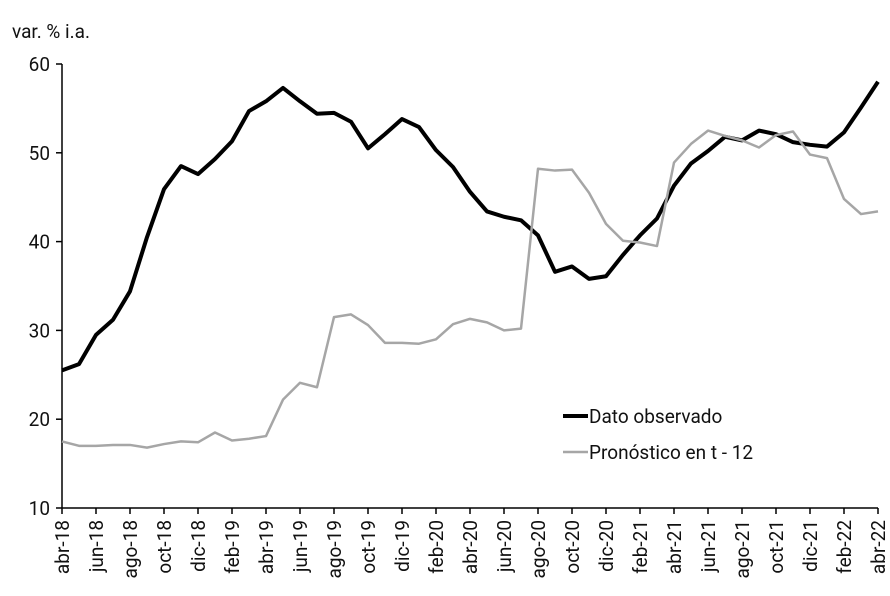 This screenshot has width=890, height=596. I want to click on y-tick-label: 10, so click(39, 508).